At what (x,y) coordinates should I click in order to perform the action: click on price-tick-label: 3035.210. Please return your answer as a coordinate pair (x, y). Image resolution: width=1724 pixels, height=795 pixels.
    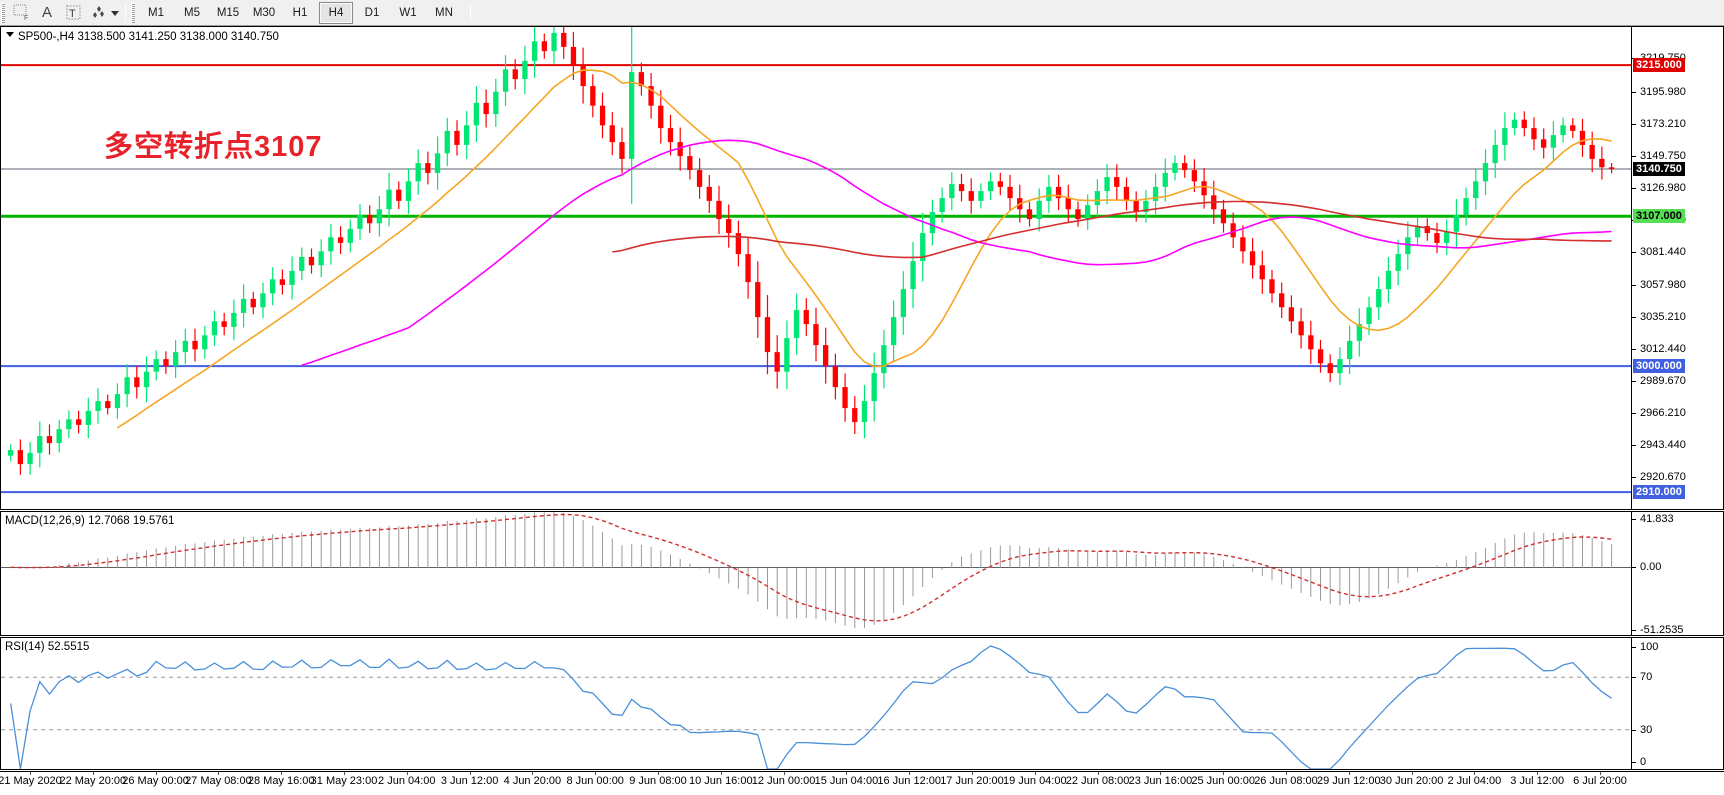
    Looking at the image, I should click on (1663, 316).